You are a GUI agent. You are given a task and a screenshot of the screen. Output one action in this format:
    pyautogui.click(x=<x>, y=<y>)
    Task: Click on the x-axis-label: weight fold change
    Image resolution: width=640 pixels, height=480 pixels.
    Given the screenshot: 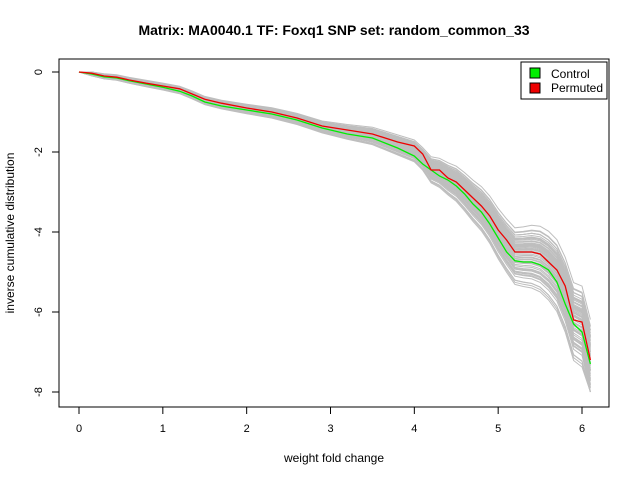 What is the action you would take?
    pyautogui.click(x=333, y=458)
    